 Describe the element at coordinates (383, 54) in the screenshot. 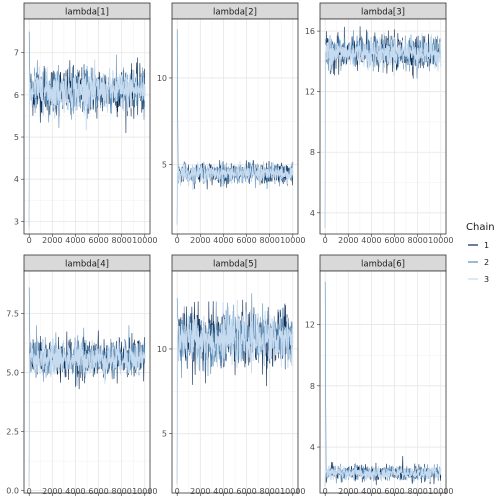

I see `chain-2-trace` at that location.